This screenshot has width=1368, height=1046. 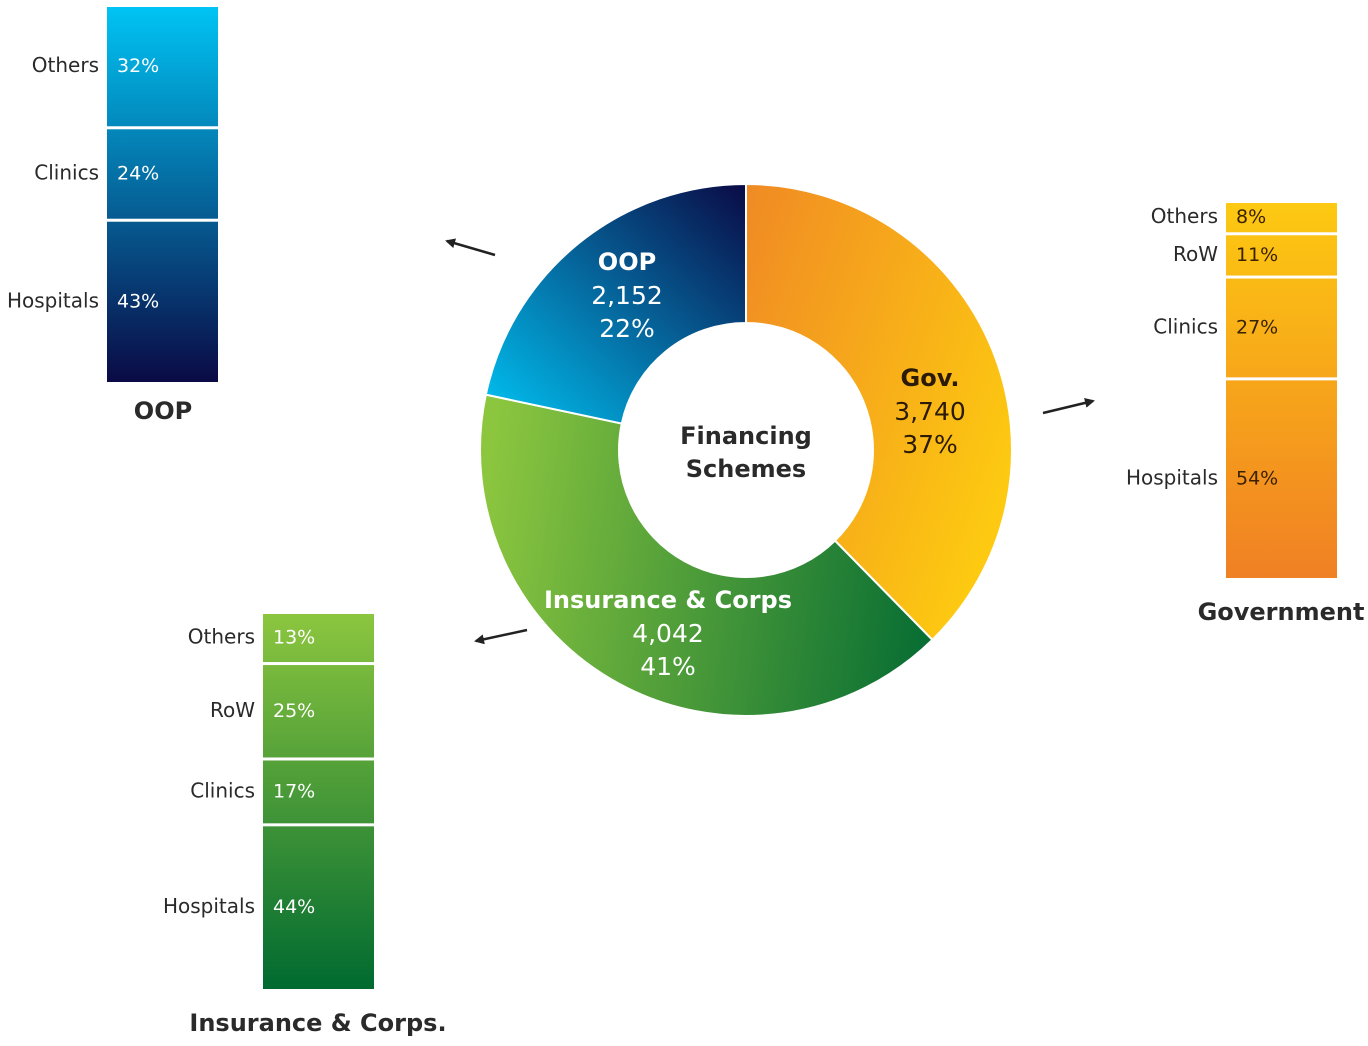 I want to click on slice-value: 2,152, so click(x=627, y=295).